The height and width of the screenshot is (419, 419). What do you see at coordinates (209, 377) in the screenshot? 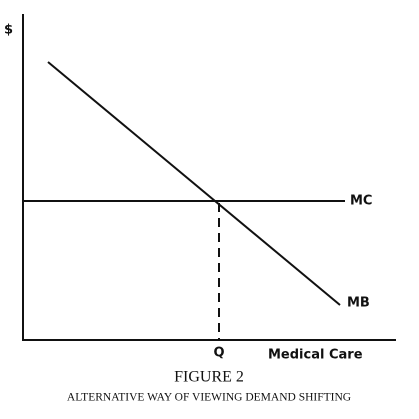
I see `figure-label: FIGURE 2` at bounding box center [209, 377].